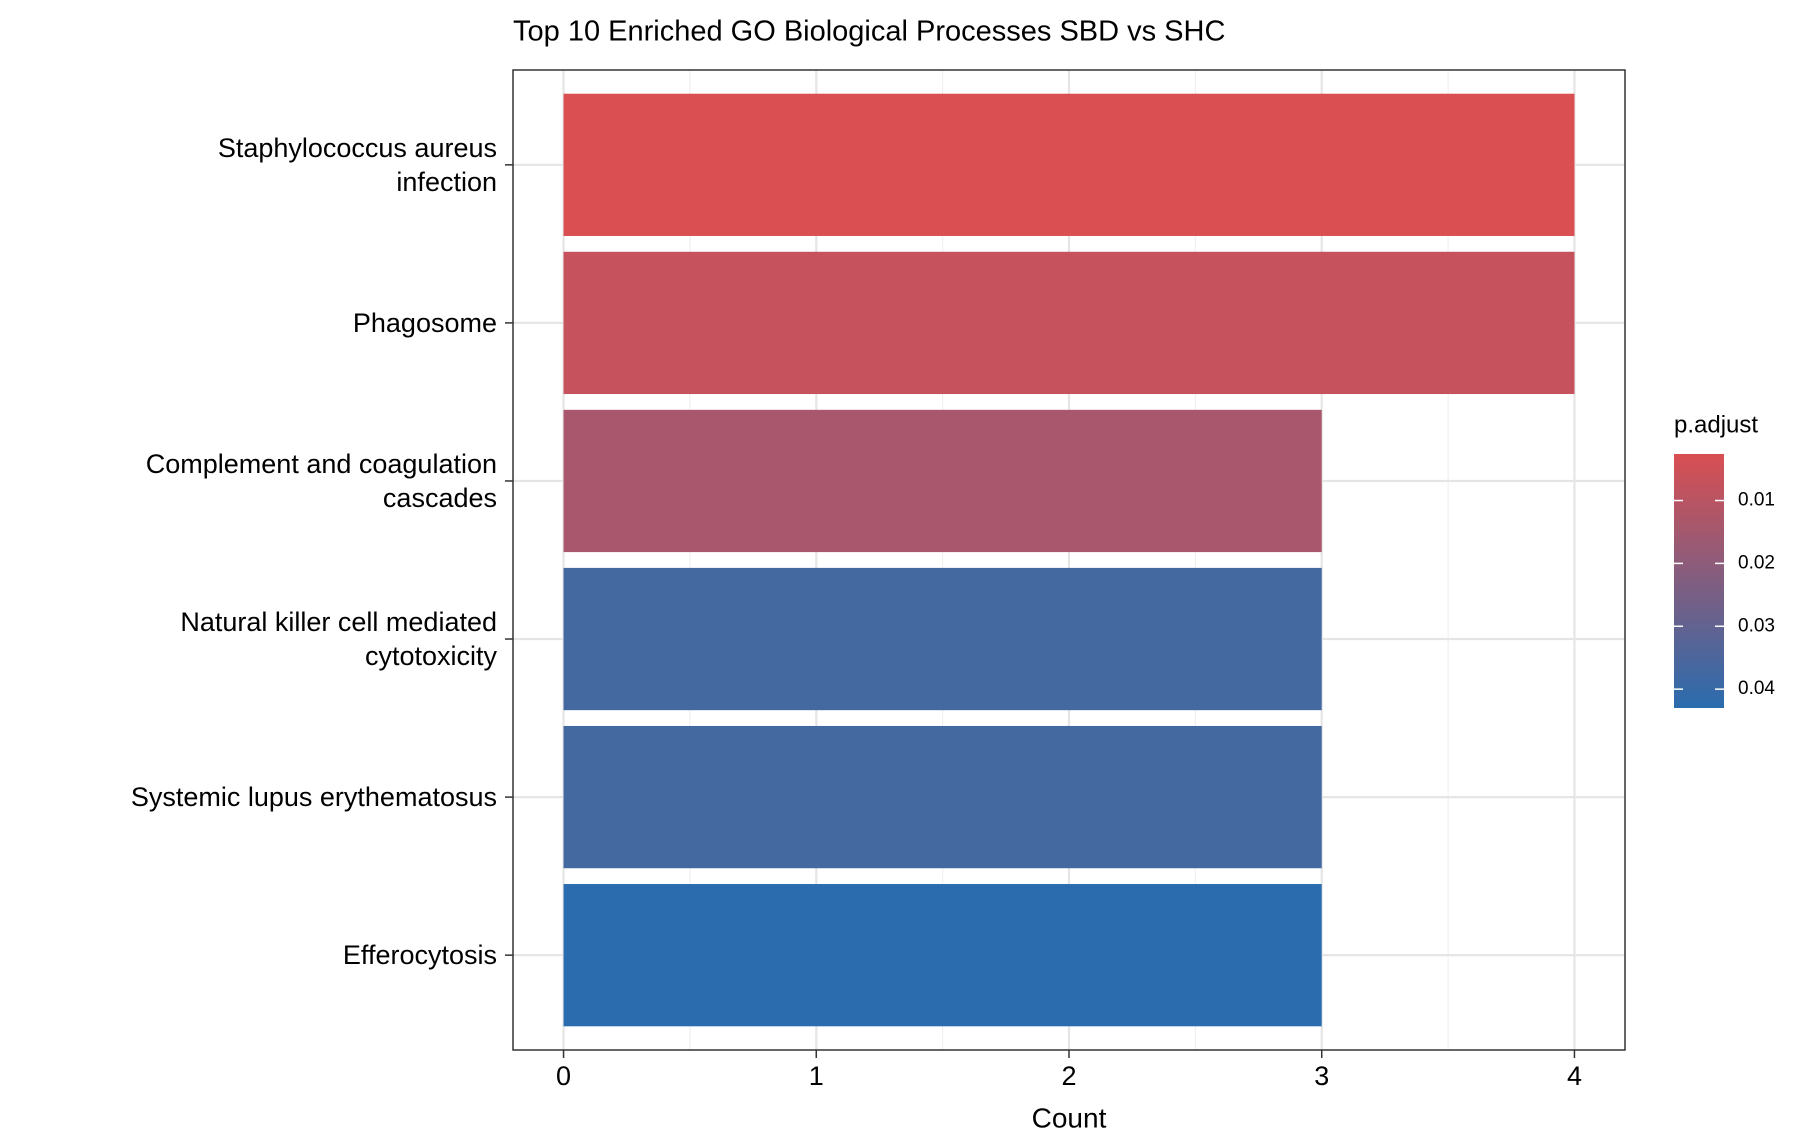  What do you see at coordinates (1756, 500) in the screenshot?
I see `colorbar-tick-label: 0.01` at bounding box center [1756, 500].